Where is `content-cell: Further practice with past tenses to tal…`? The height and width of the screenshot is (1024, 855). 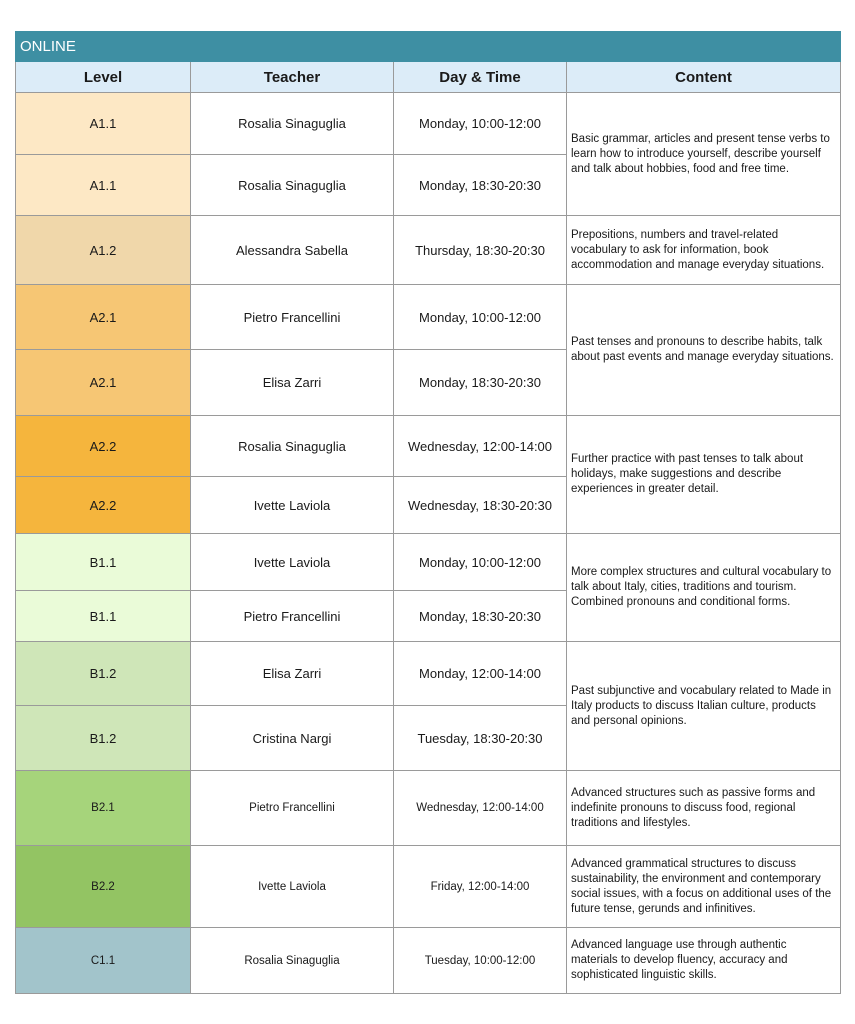
content-cell: Further practice with past tenses to tal… is located at coordinates (703, 474).